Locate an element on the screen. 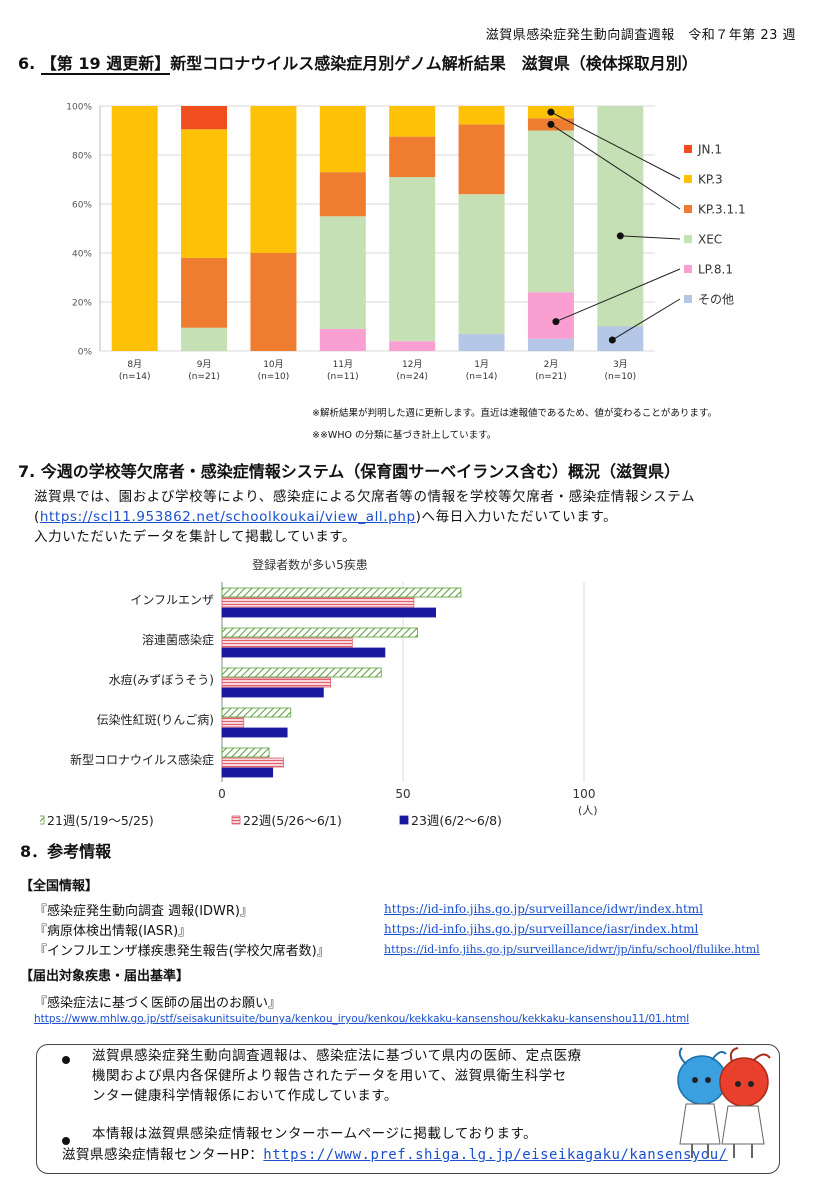 The width and height of the screenshot is (818, 1200). n-label: (n=24) is located at coordinates (412, 377).